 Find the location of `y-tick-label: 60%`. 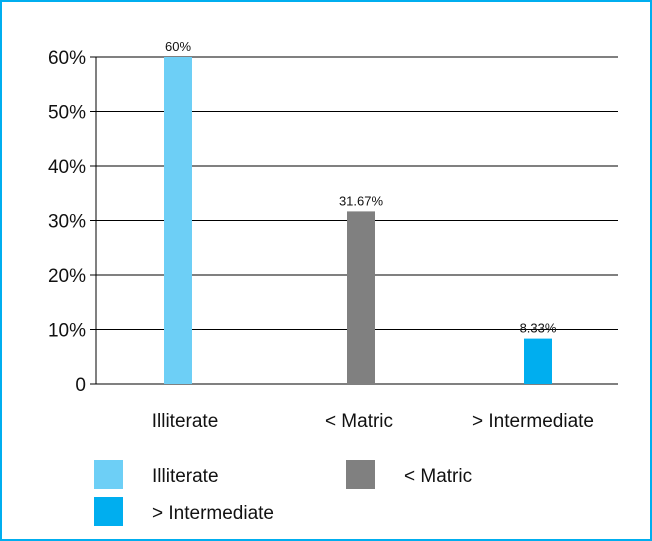

y-tick-label: 60% is located at coordinates (67, 58).